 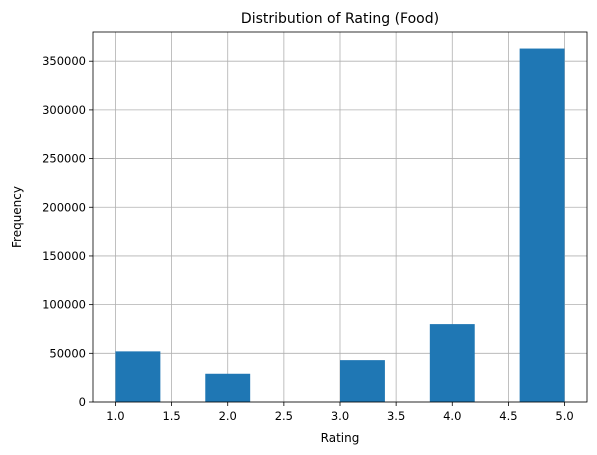 What do you see at coordinates (340, 416) in the screenshot?
I see `x-tick-label: 3.0` at bounding box center [340, 416].